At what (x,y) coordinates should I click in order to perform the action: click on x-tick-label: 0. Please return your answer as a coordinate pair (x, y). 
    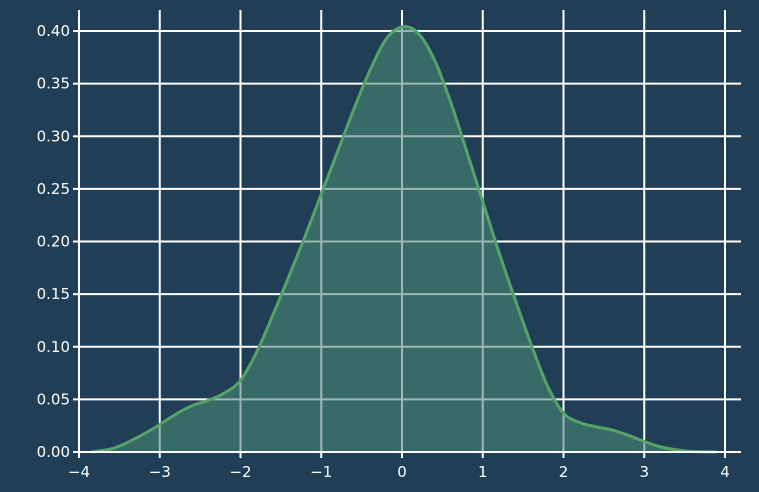
    Looking at the image, I should click on (402, 472).